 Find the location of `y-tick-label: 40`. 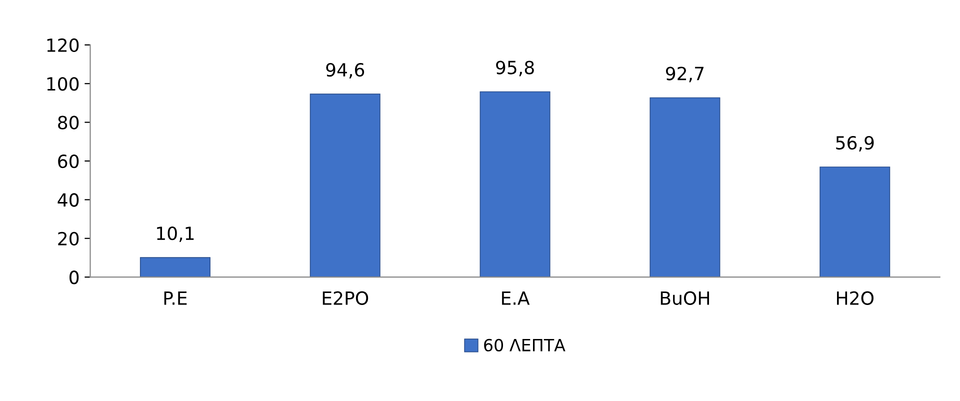

y-tick-label: 40 is located at coordinates (68, 200).